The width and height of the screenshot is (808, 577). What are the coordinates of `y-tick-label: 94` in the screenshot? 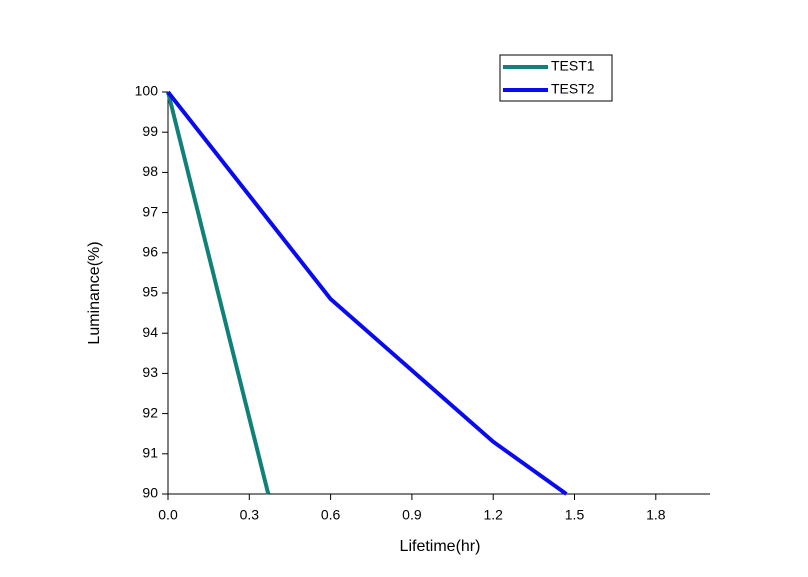 It's located at (150, 332).